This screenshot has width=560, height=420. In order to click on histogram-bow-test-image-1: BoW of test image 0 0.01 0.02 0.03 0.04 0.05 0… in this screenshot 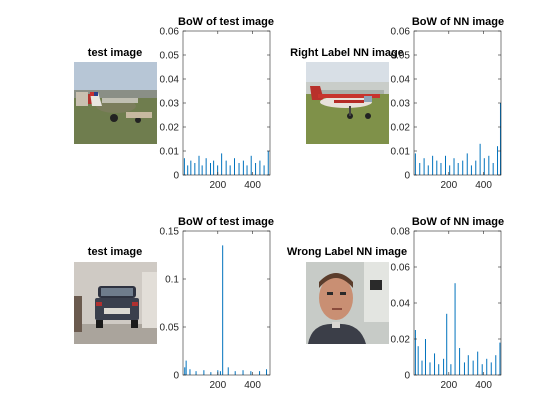, I will do `click(217, 103)`.